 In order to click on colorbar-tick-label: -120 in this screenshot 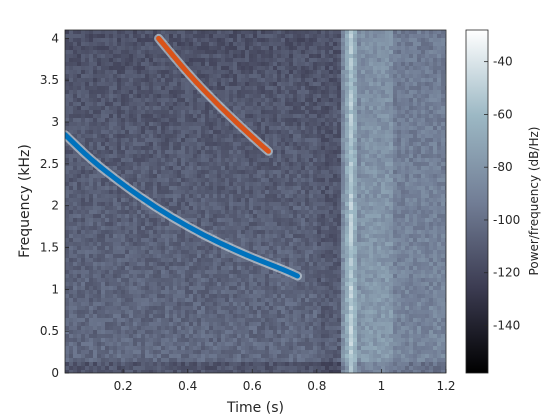, I will do `click(506, 273)`.